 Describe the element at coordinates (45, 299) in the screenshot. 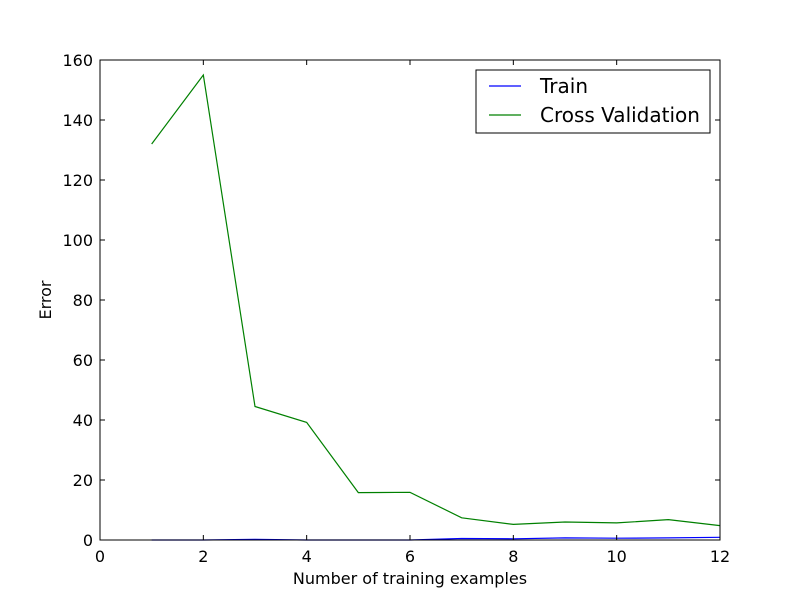

I see `y-axis-label: Error` at that location.